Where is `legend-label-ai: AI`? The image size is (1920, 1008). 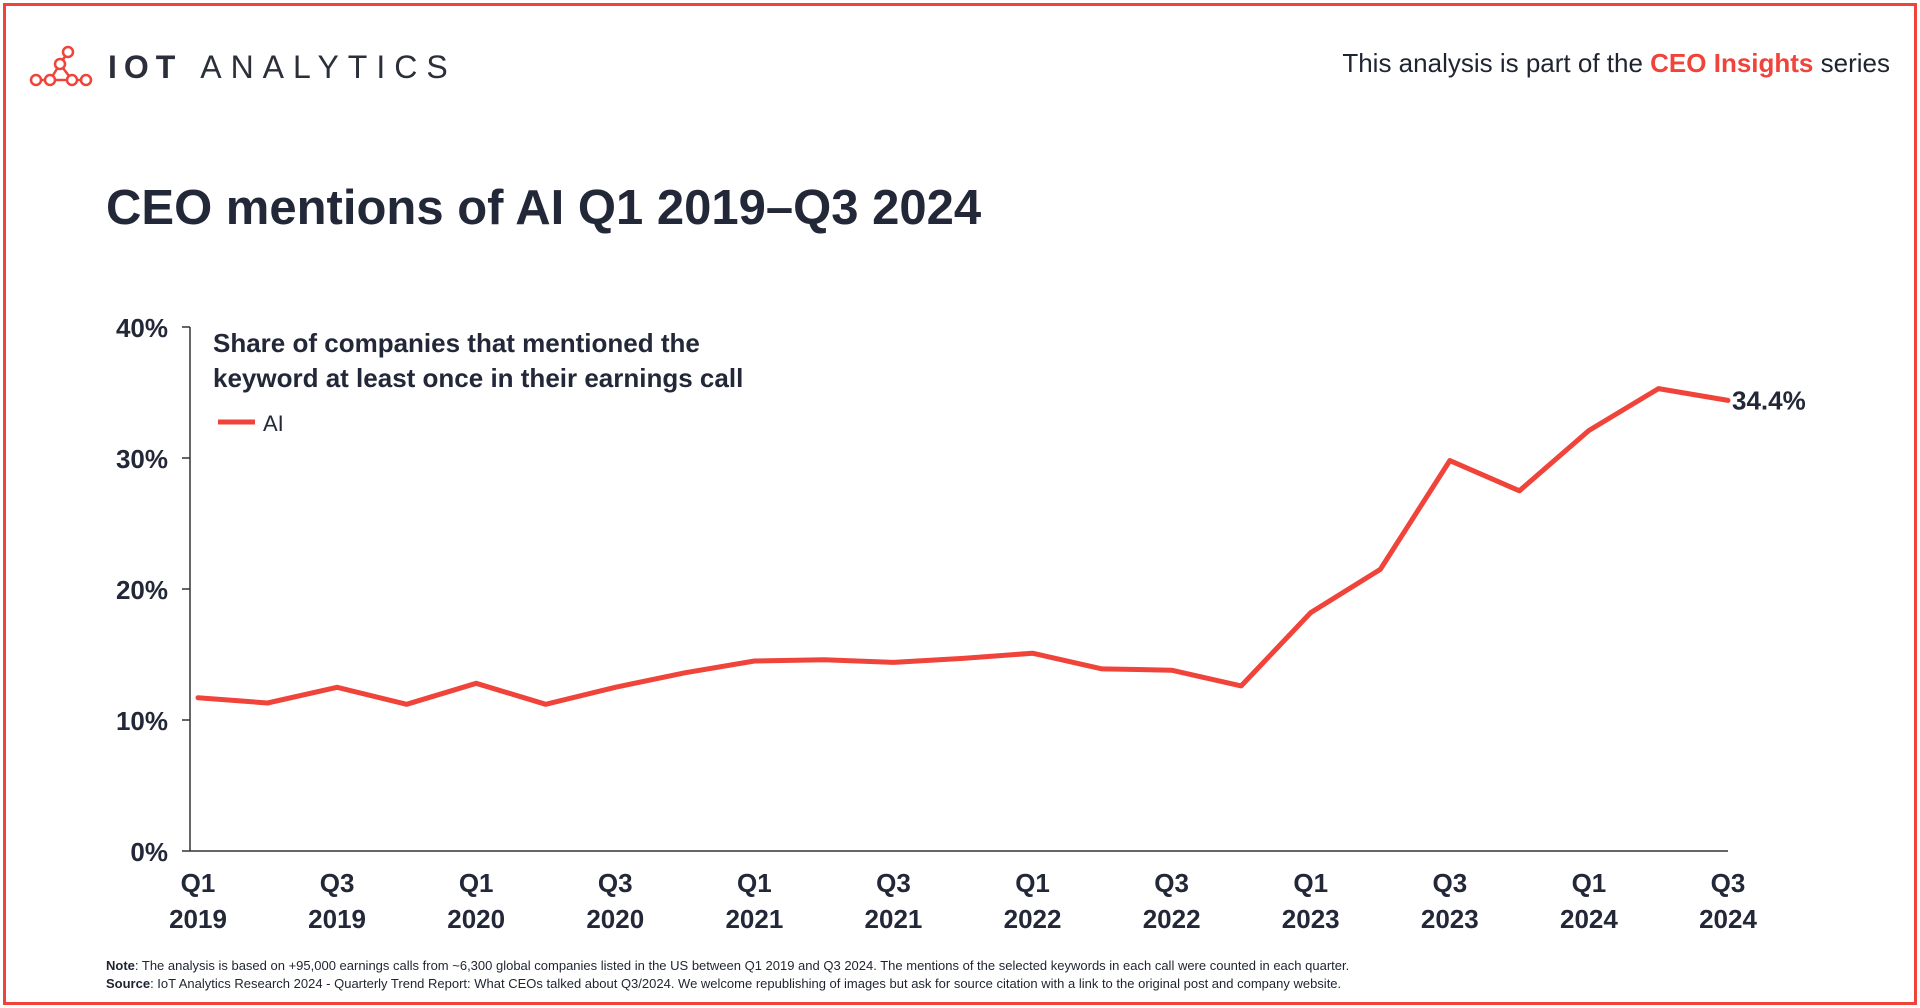 legend-label-ai: AI is located at coordinates (273, 423).